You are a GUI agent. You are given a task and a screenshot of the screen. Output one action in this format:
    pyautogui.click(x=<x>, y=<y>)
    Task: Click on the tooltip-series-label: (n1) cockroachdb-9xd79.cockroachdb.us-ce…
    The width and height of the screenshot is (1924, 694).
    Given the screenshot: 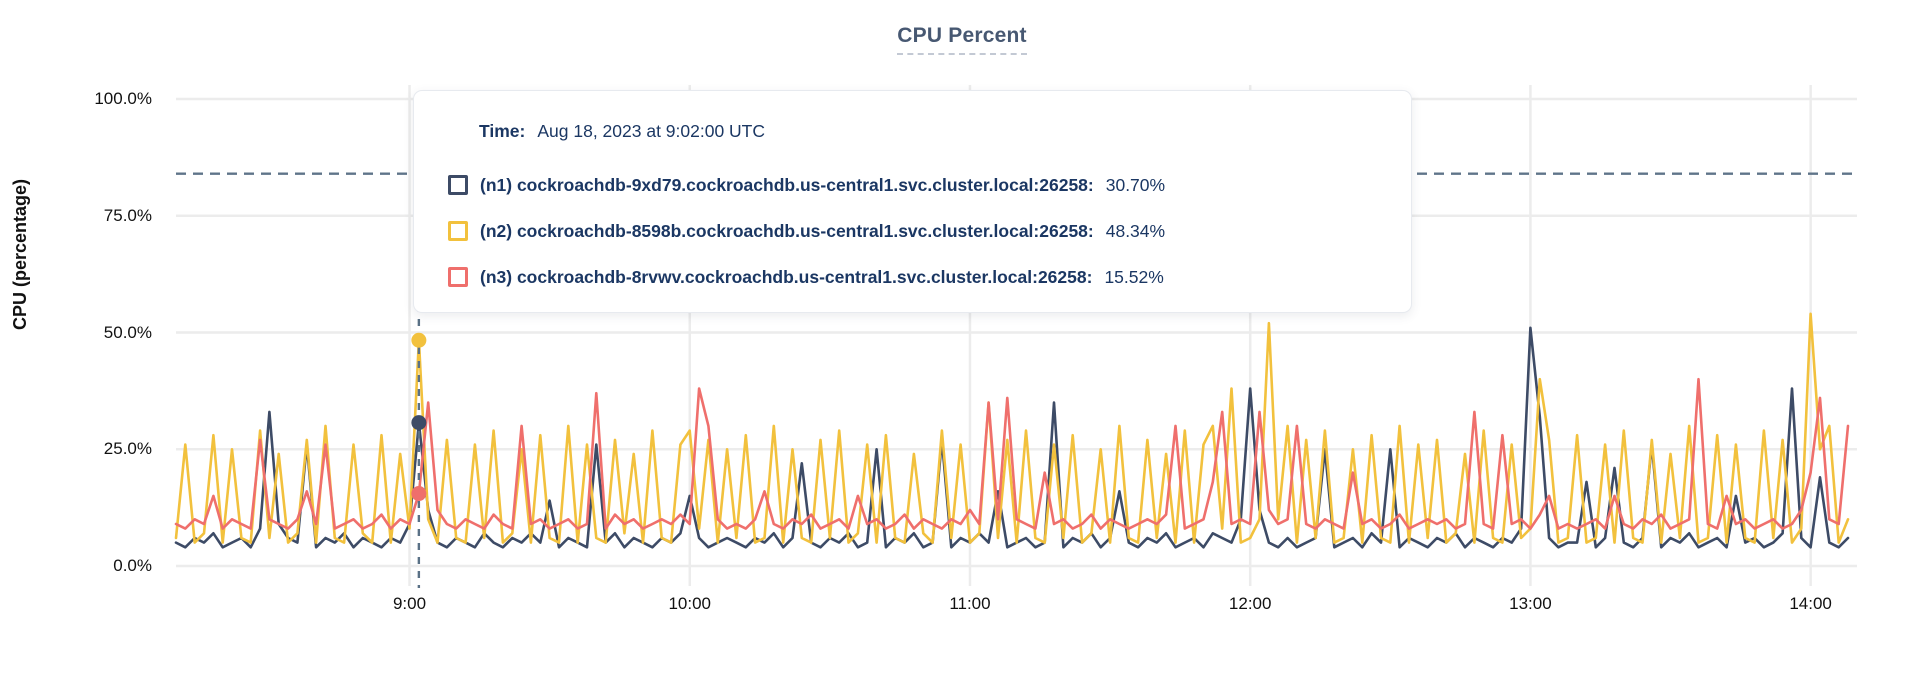 What is the action you would take?
    pyautogui.click(x=787, y=184)
    